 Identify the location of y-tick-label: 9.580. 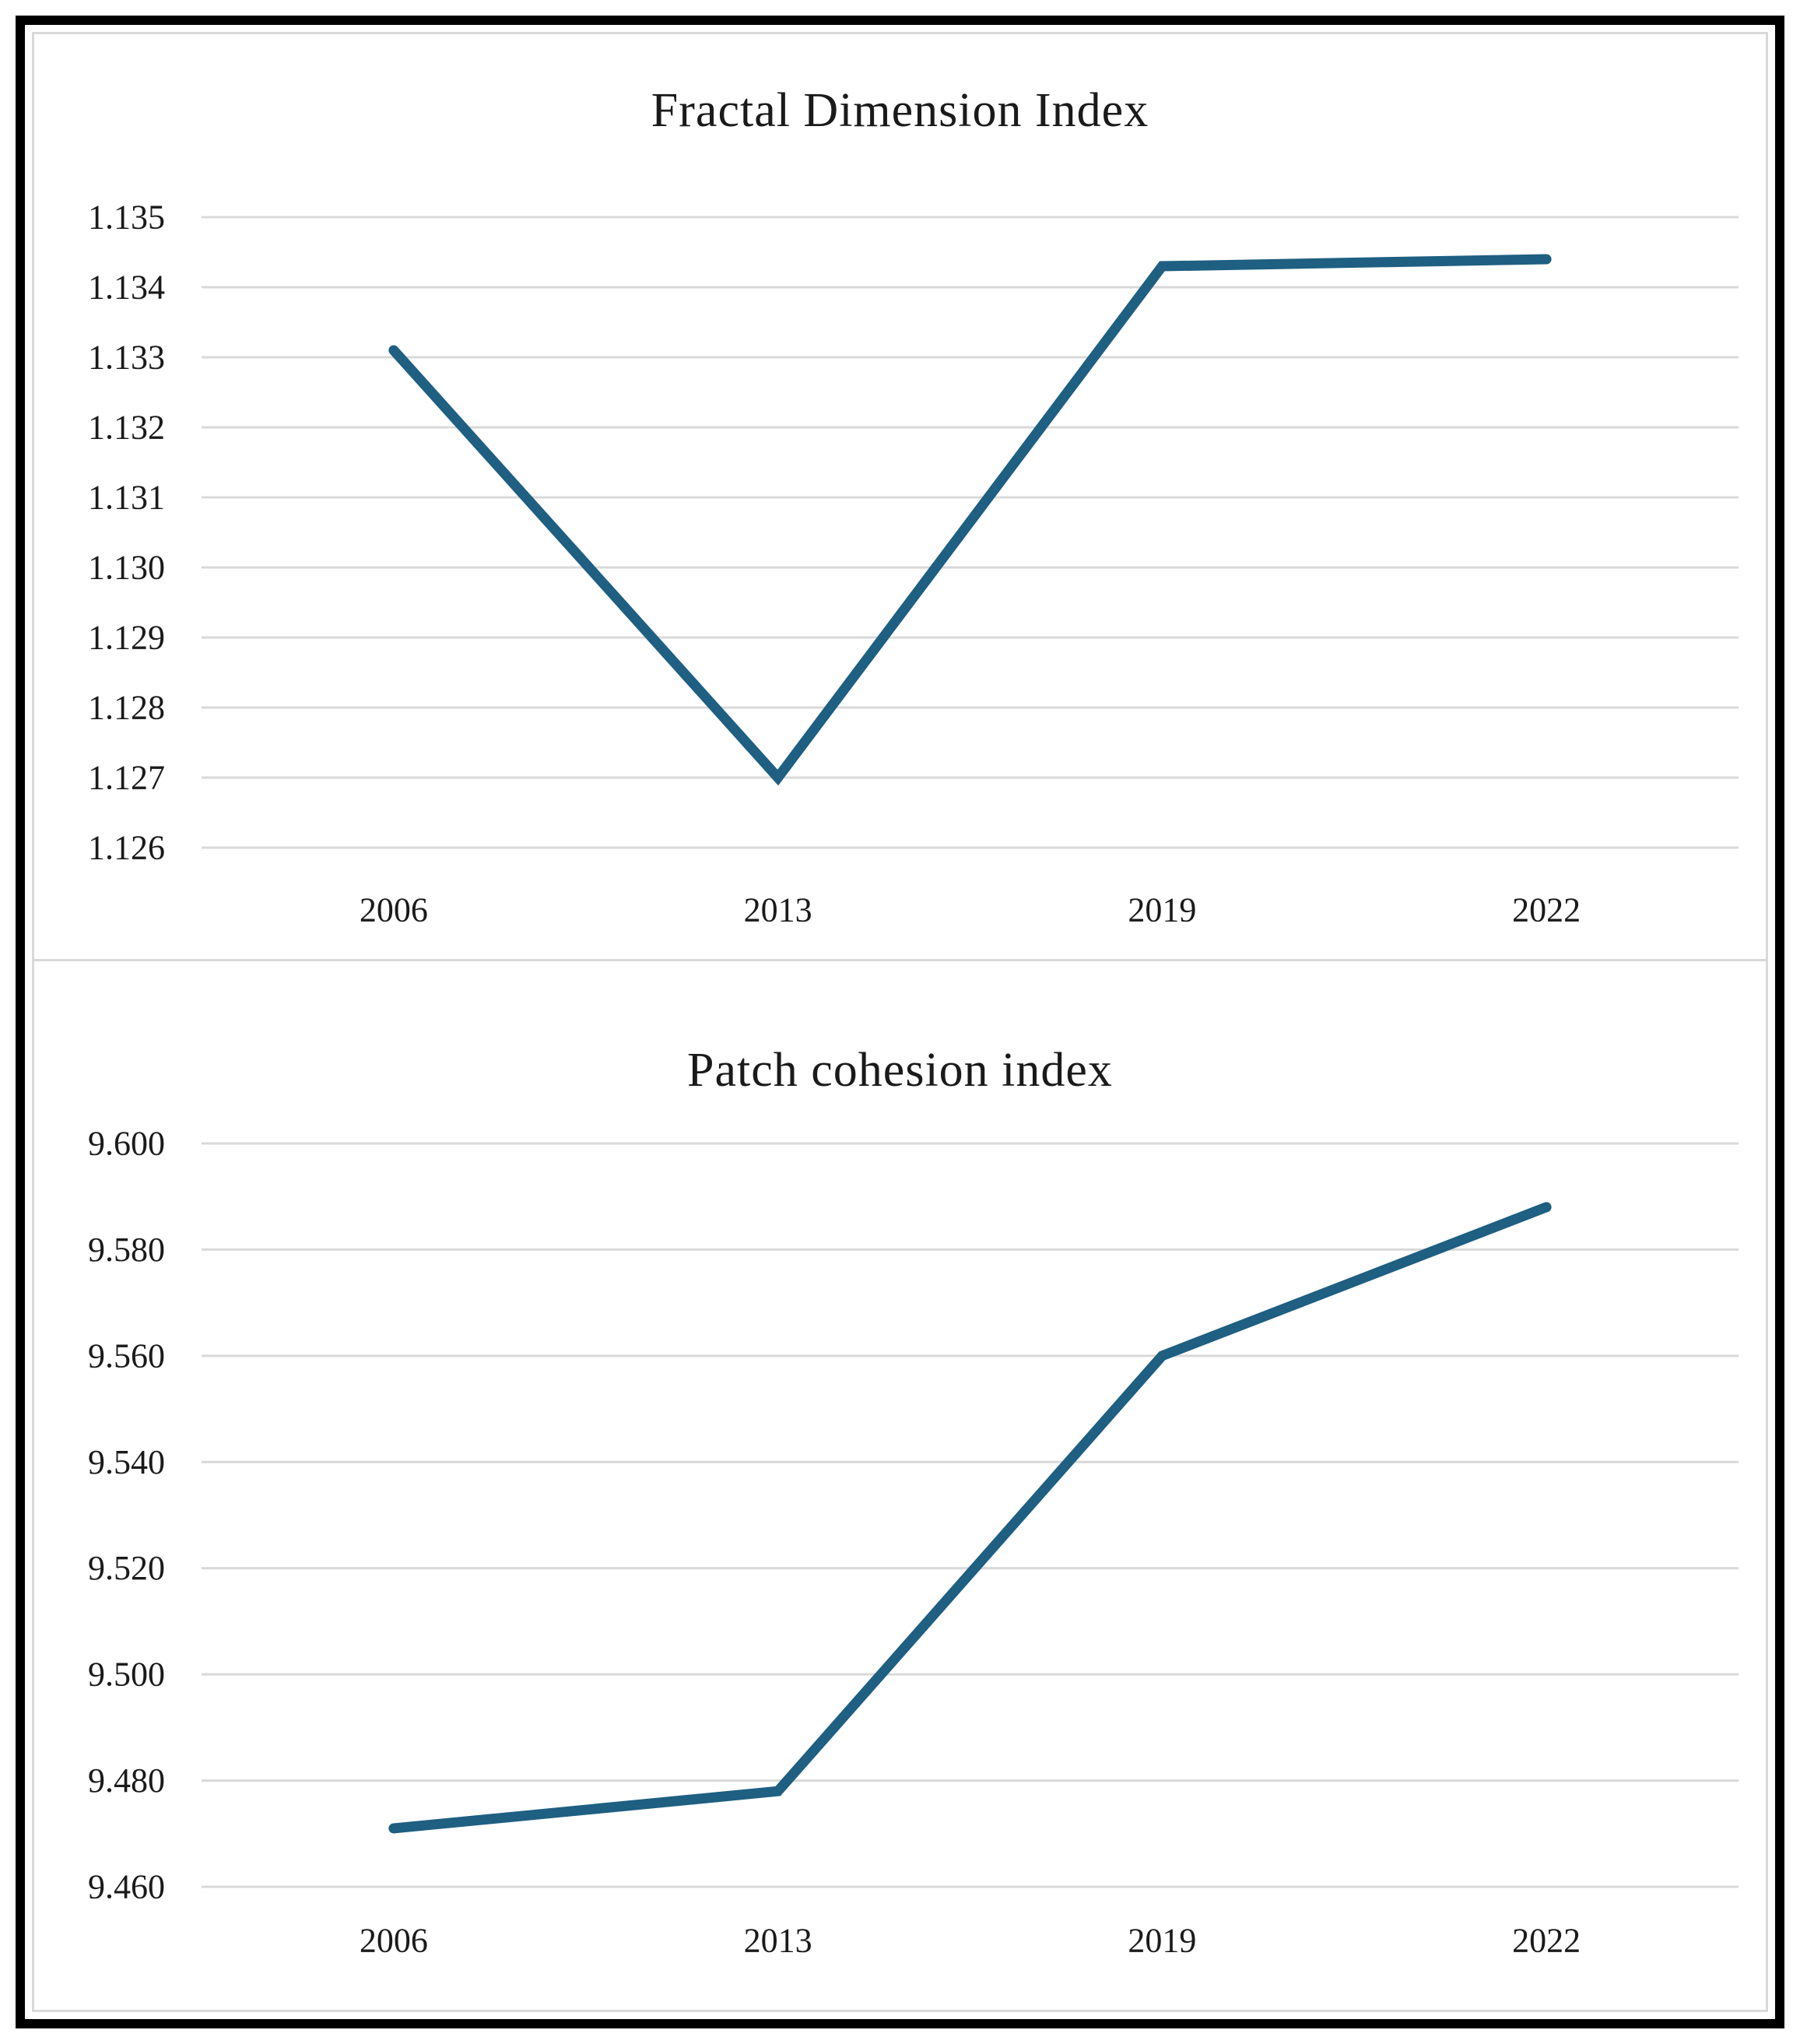
(126, 1250).